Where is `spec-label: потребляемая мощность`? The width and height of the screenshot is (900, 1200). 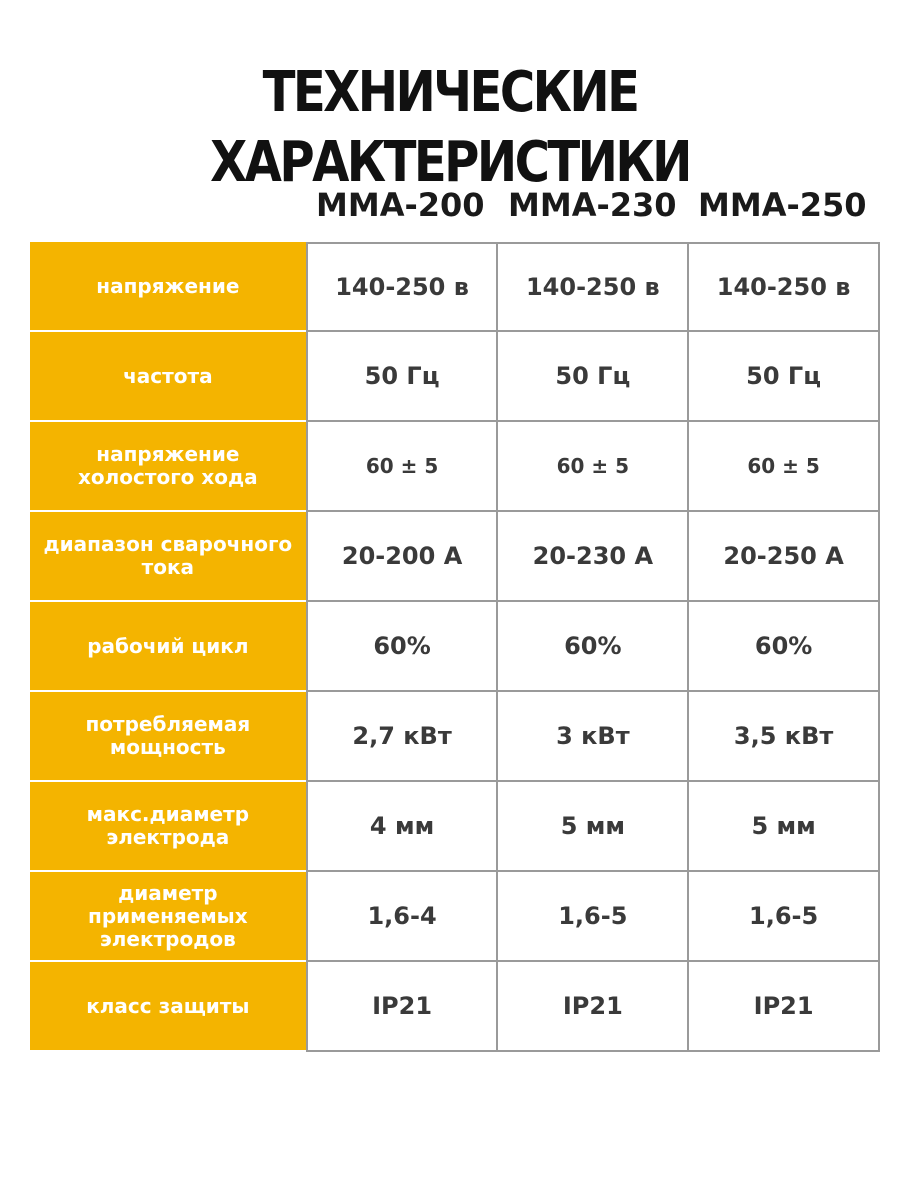 spec-label: потребляемая мощность is located at coordinates (168, 736).